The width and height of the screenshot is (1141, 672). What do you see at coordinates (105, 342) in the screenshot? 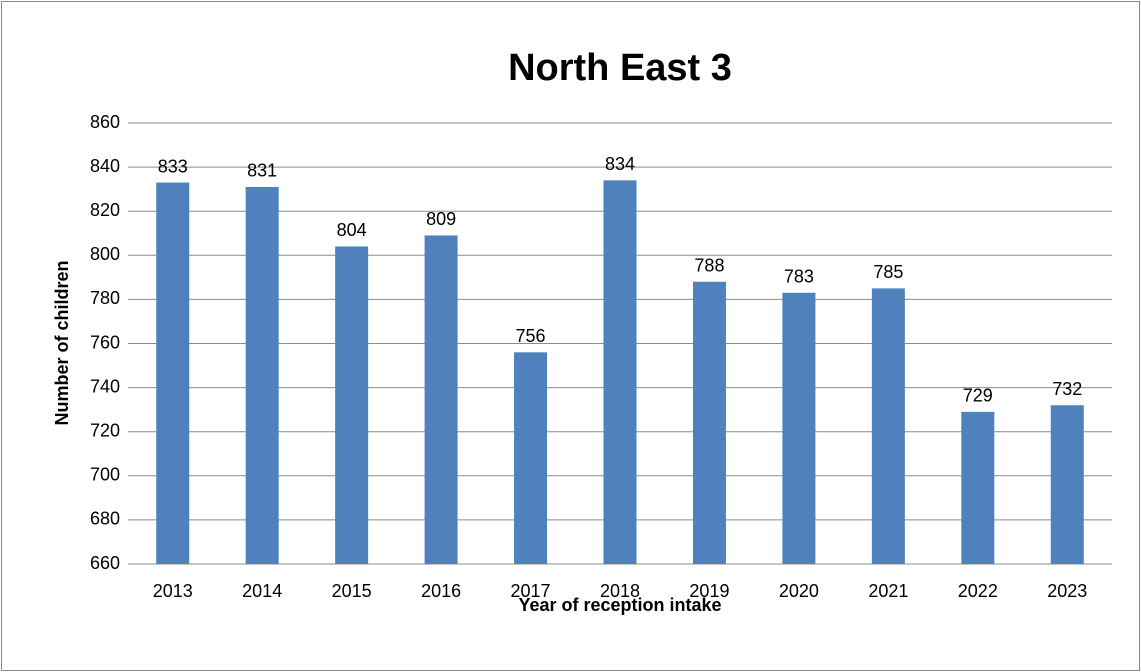
I see `y-tick-label: 760` at bounding box center [105, 342].